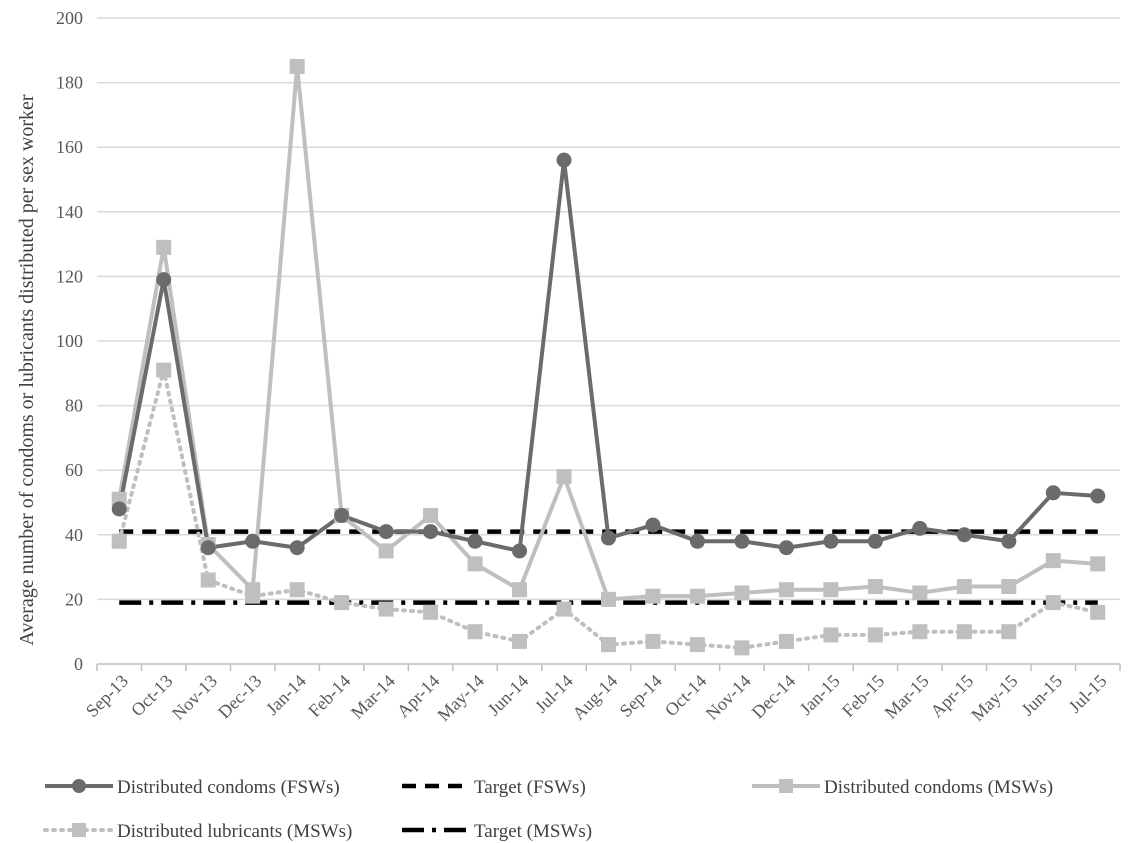 The image size is (1135, 843). I want to click on y-tick-label: 200, so click(69, 18).